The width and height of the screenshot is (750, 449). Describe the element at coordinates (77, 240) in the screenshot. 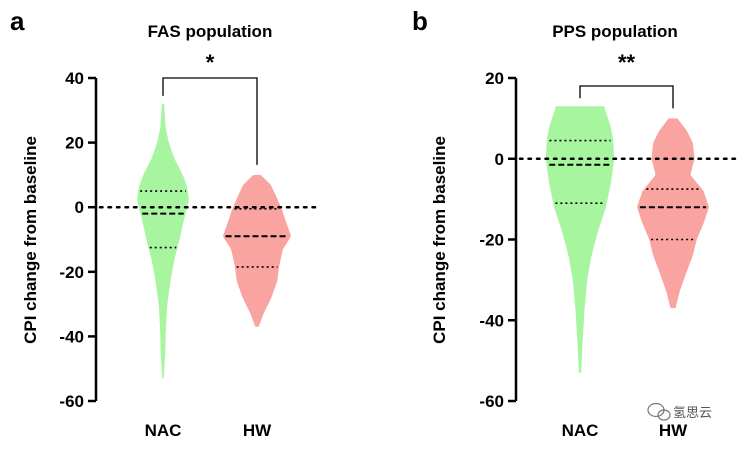

I see `y-ticks-a: -60 -40 -20 0 20 40` at that location.